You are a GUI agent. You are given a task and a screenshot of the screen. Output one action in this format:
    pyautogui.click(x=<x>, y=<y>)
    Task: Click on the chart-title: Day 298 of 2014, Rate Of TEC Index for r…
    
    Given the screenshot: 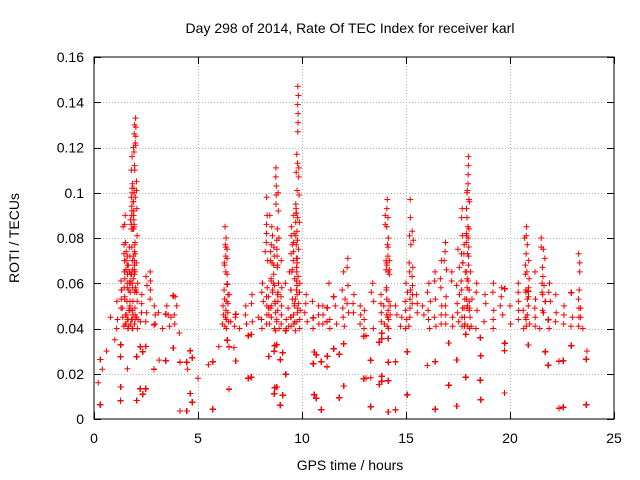 What is the action you would take?
    pyautogui.click(x=350, y=28)
    